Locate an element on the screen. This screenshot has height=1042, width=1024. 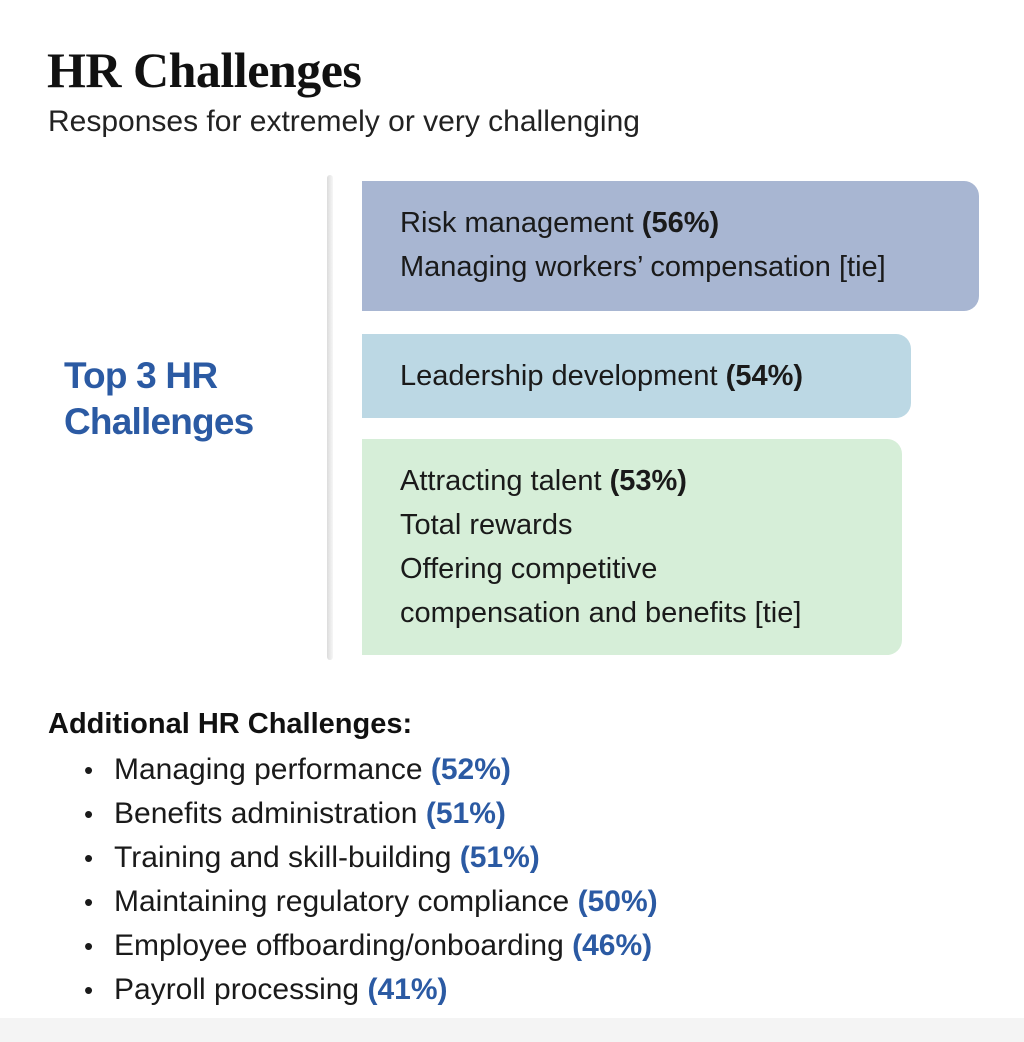
challenge-line: Leadership development (54%) is located at coordinates (655, 376).